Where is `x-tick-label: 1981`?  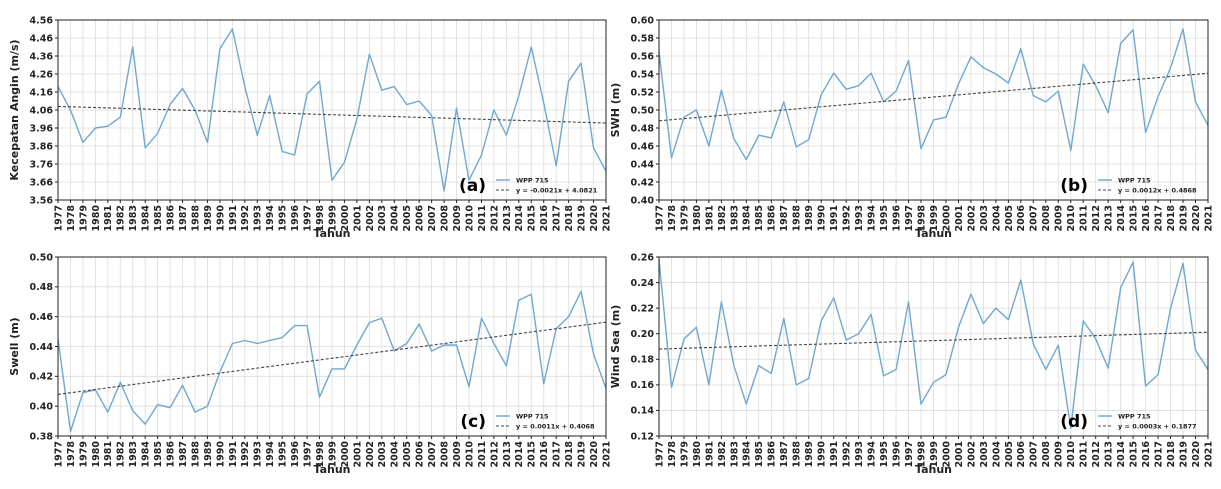 x-tick-label: 1981 is located at coordinates (108, 218).